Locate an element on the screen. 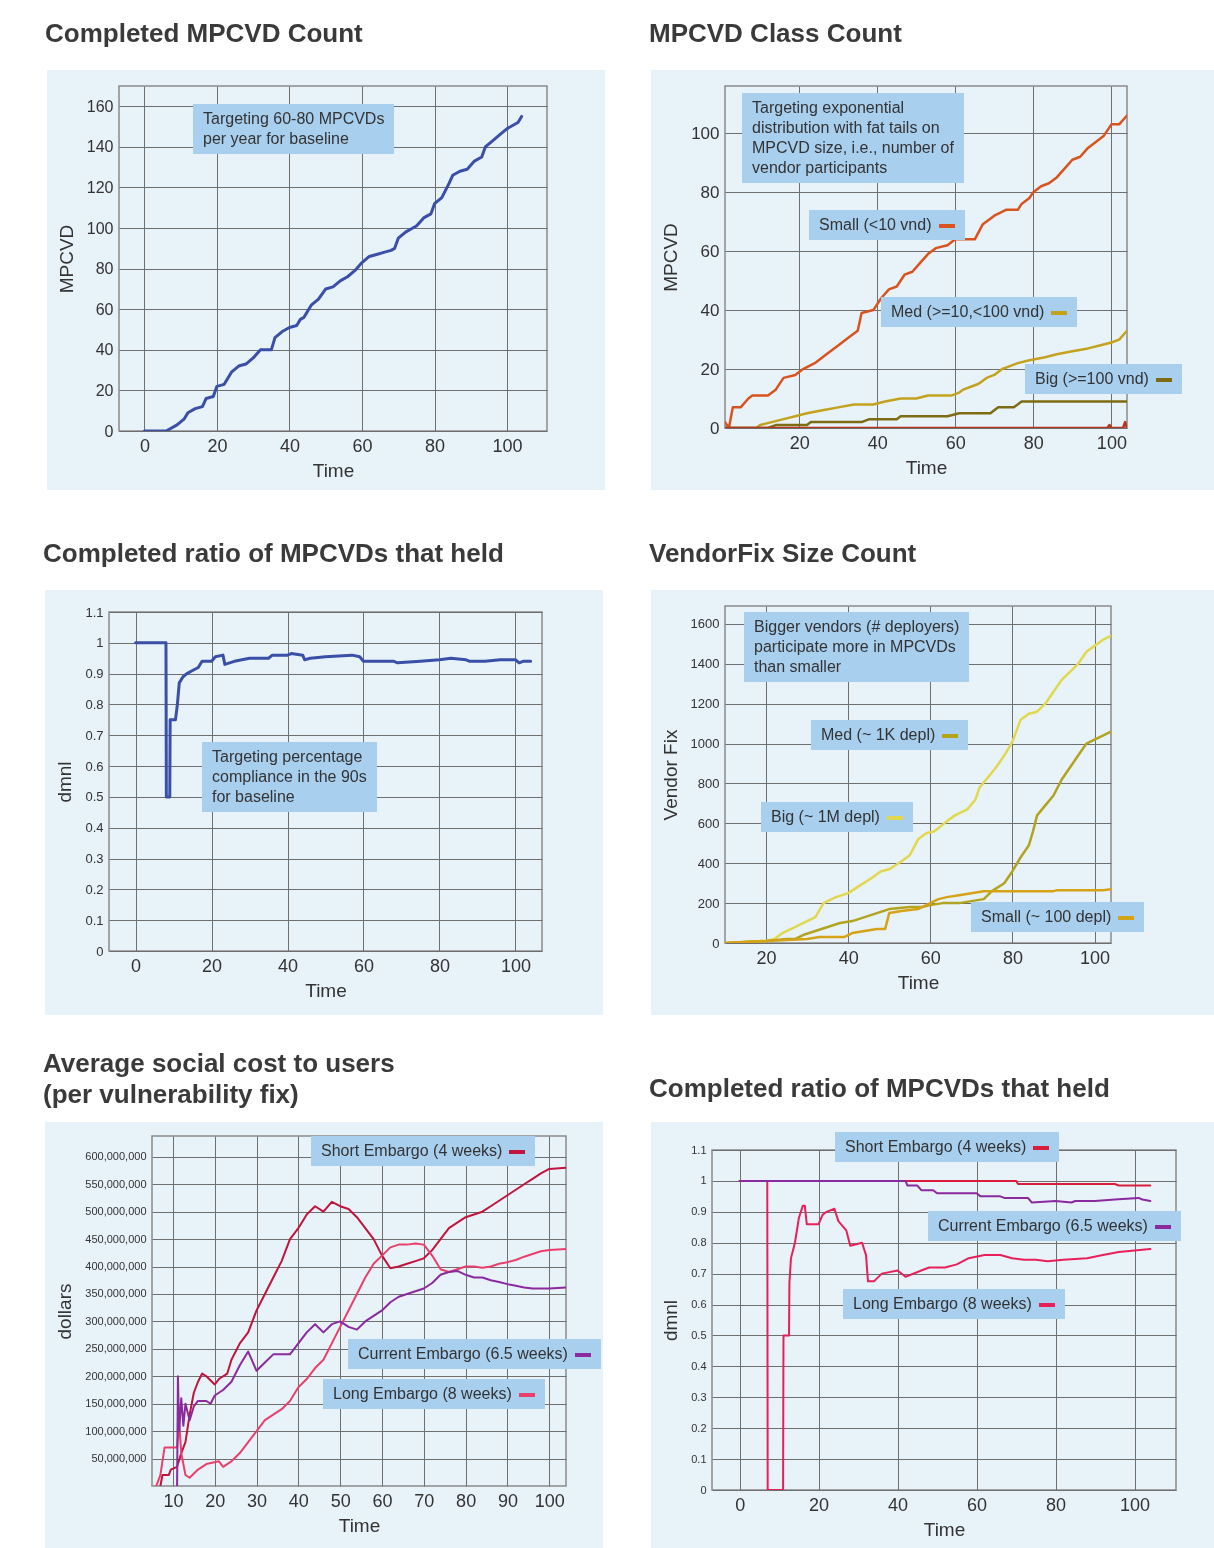 The width and height of the screenshot is (1214, 1548). y-tick-label: 600 is located at coordinates (708, 823).